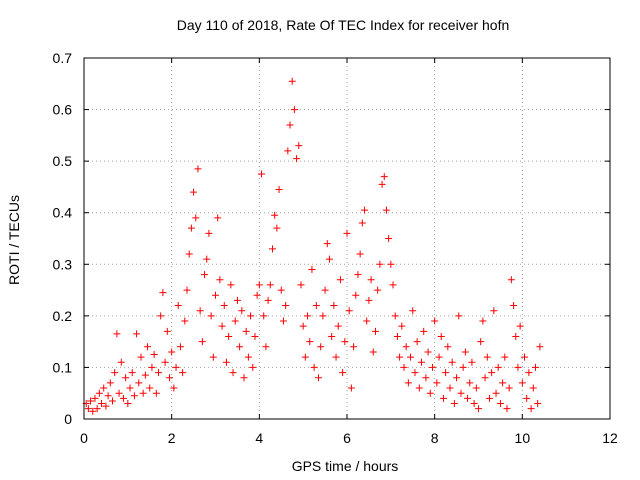 The image size is (640, 480). I want to click on x-tick-label: 10, so click(523, 438).